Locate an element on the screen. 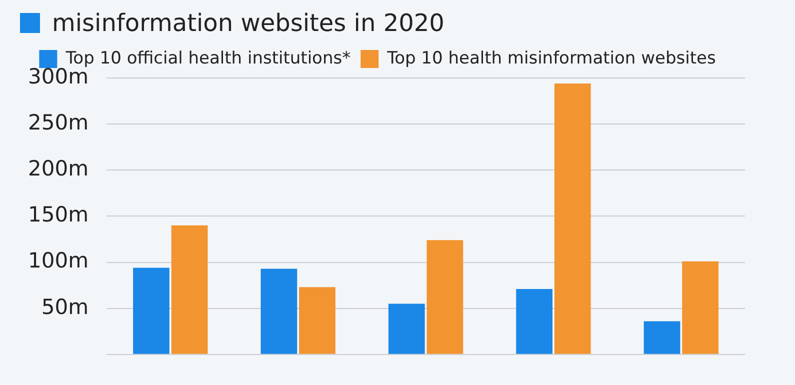 This screenshot has width=795, height=385. y-tick-label: 100m is located at coordinates (58, 260).